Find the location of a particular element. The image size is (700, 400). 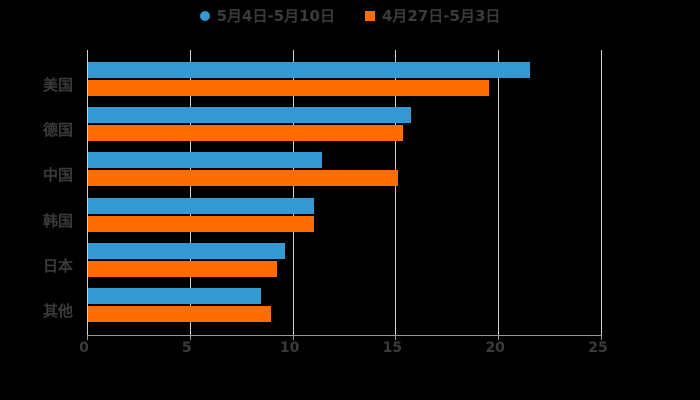

legend-item-1: 4月27日-5月3日 is located at coordinates (433, 15).